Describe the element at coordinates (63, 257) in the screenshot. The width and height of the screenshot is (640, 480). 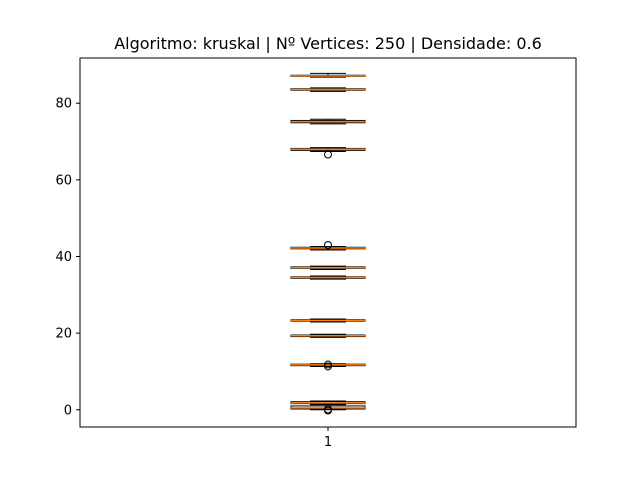
I see `y-tick-label: 40` at that location.